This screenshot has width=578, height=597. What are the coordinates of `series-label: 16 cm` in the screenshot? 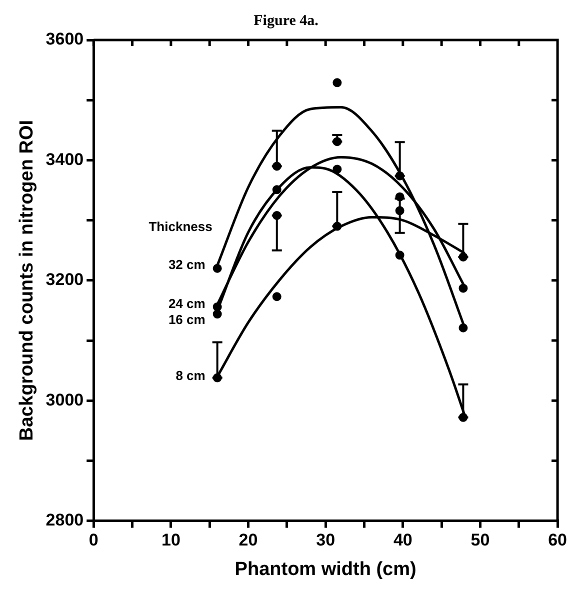 It's located at (187, 320).